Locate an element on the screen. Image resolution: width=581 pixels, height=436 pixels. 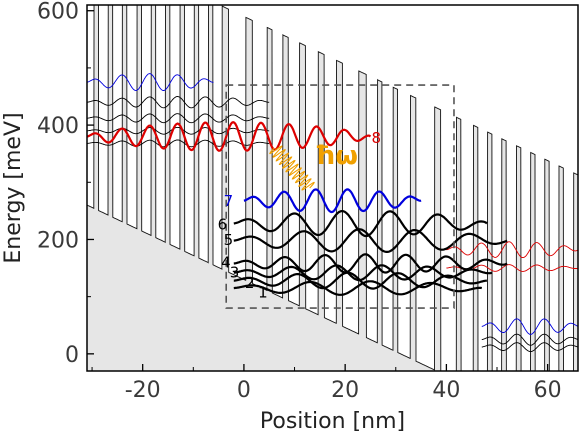
photon-energy-label: ħω is located at coordinates (336, 156).